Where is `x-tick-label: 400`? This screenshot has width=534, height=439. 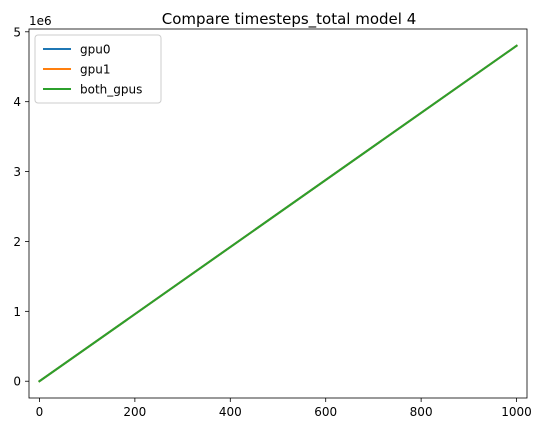
x-tick-label: 400 is located at coordinates (230, 412).